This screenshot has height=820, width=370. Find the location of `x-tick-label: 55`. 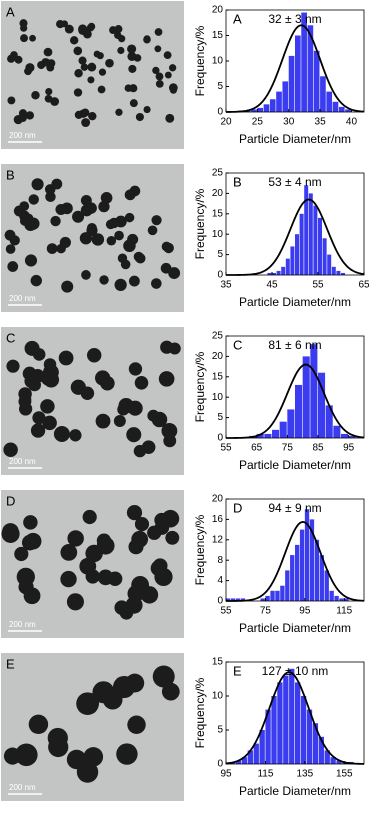

x-tick-label: 55 is located at coordinates (318, 285).